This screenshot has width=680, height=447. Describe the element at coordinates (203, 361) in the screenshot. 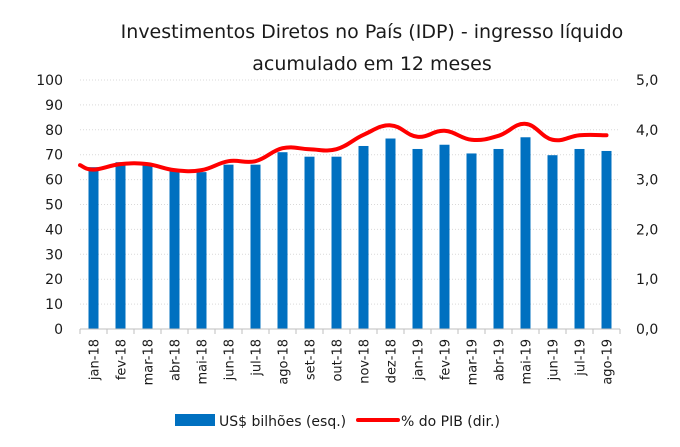

I see `x-tick-label: mai-18` at that location.